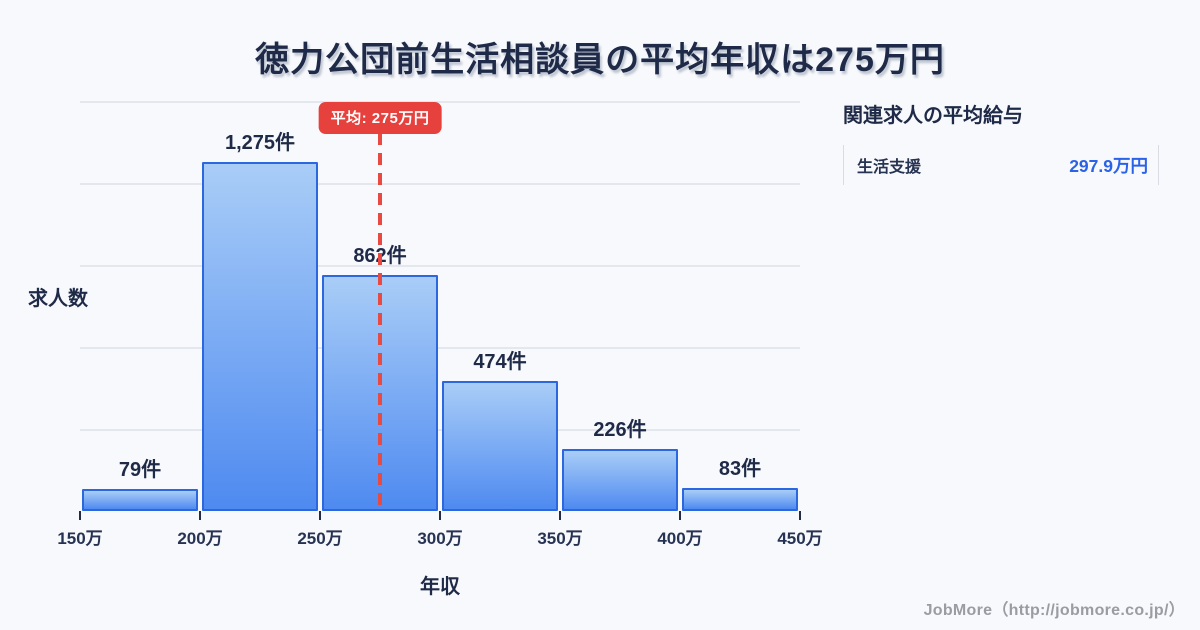 This screenshot has height=630, width=1200. What do you see at coordinates (380, 118) in the screenshot?
I see `average-badge: 平均: 275万円` at bounding box center [380, 118].